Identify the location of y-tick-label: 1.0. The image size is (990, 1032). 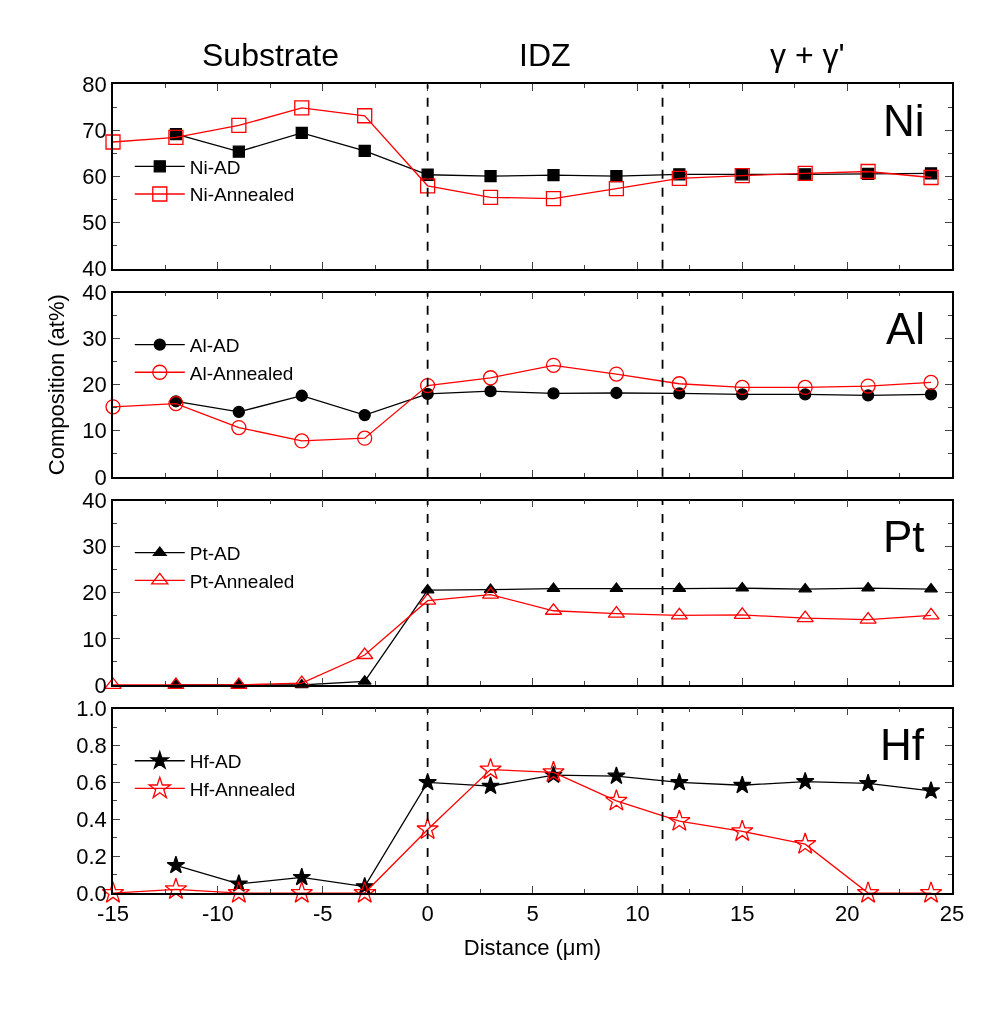
(91, 709).